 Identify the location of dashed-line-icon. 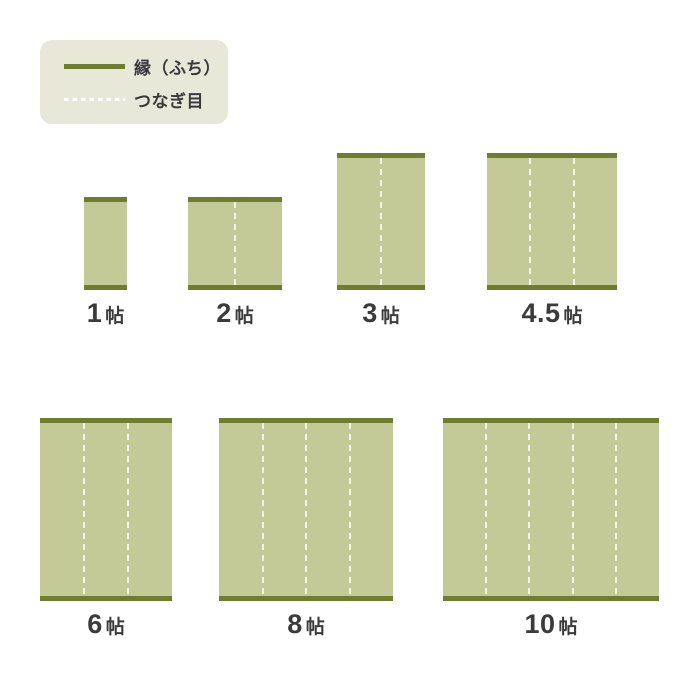
(94, 99).